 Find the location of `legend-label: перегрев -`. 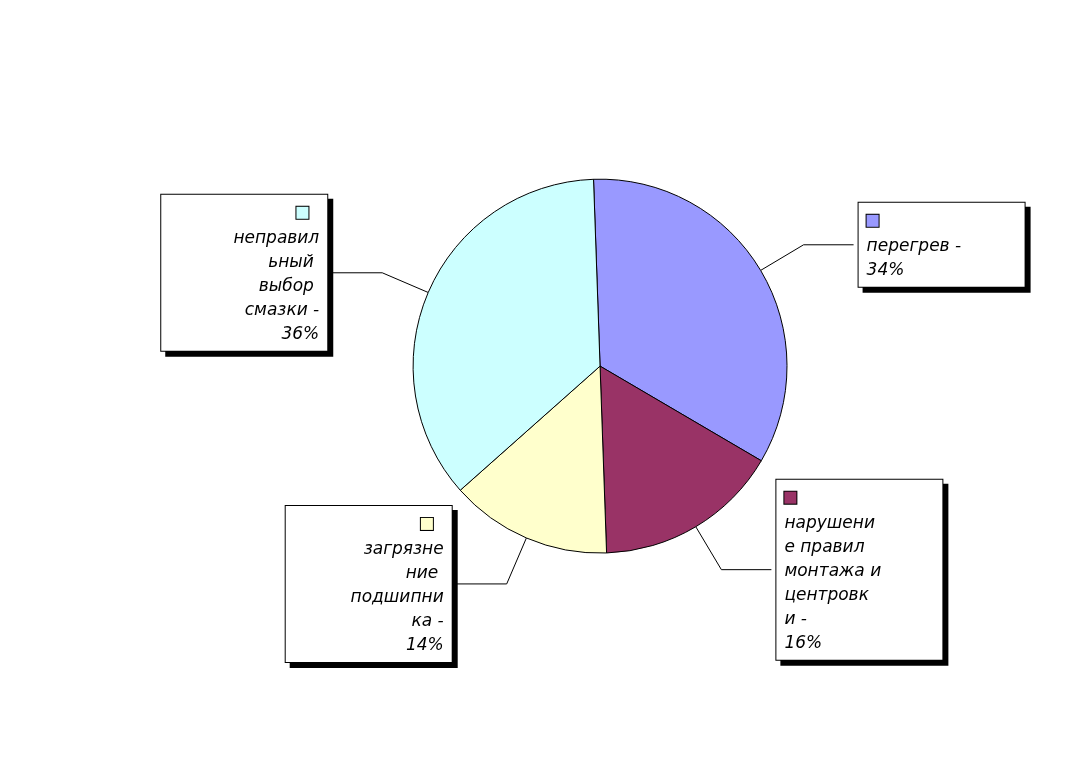

legend-label: перегрев - is located at coordinates (914, 244).